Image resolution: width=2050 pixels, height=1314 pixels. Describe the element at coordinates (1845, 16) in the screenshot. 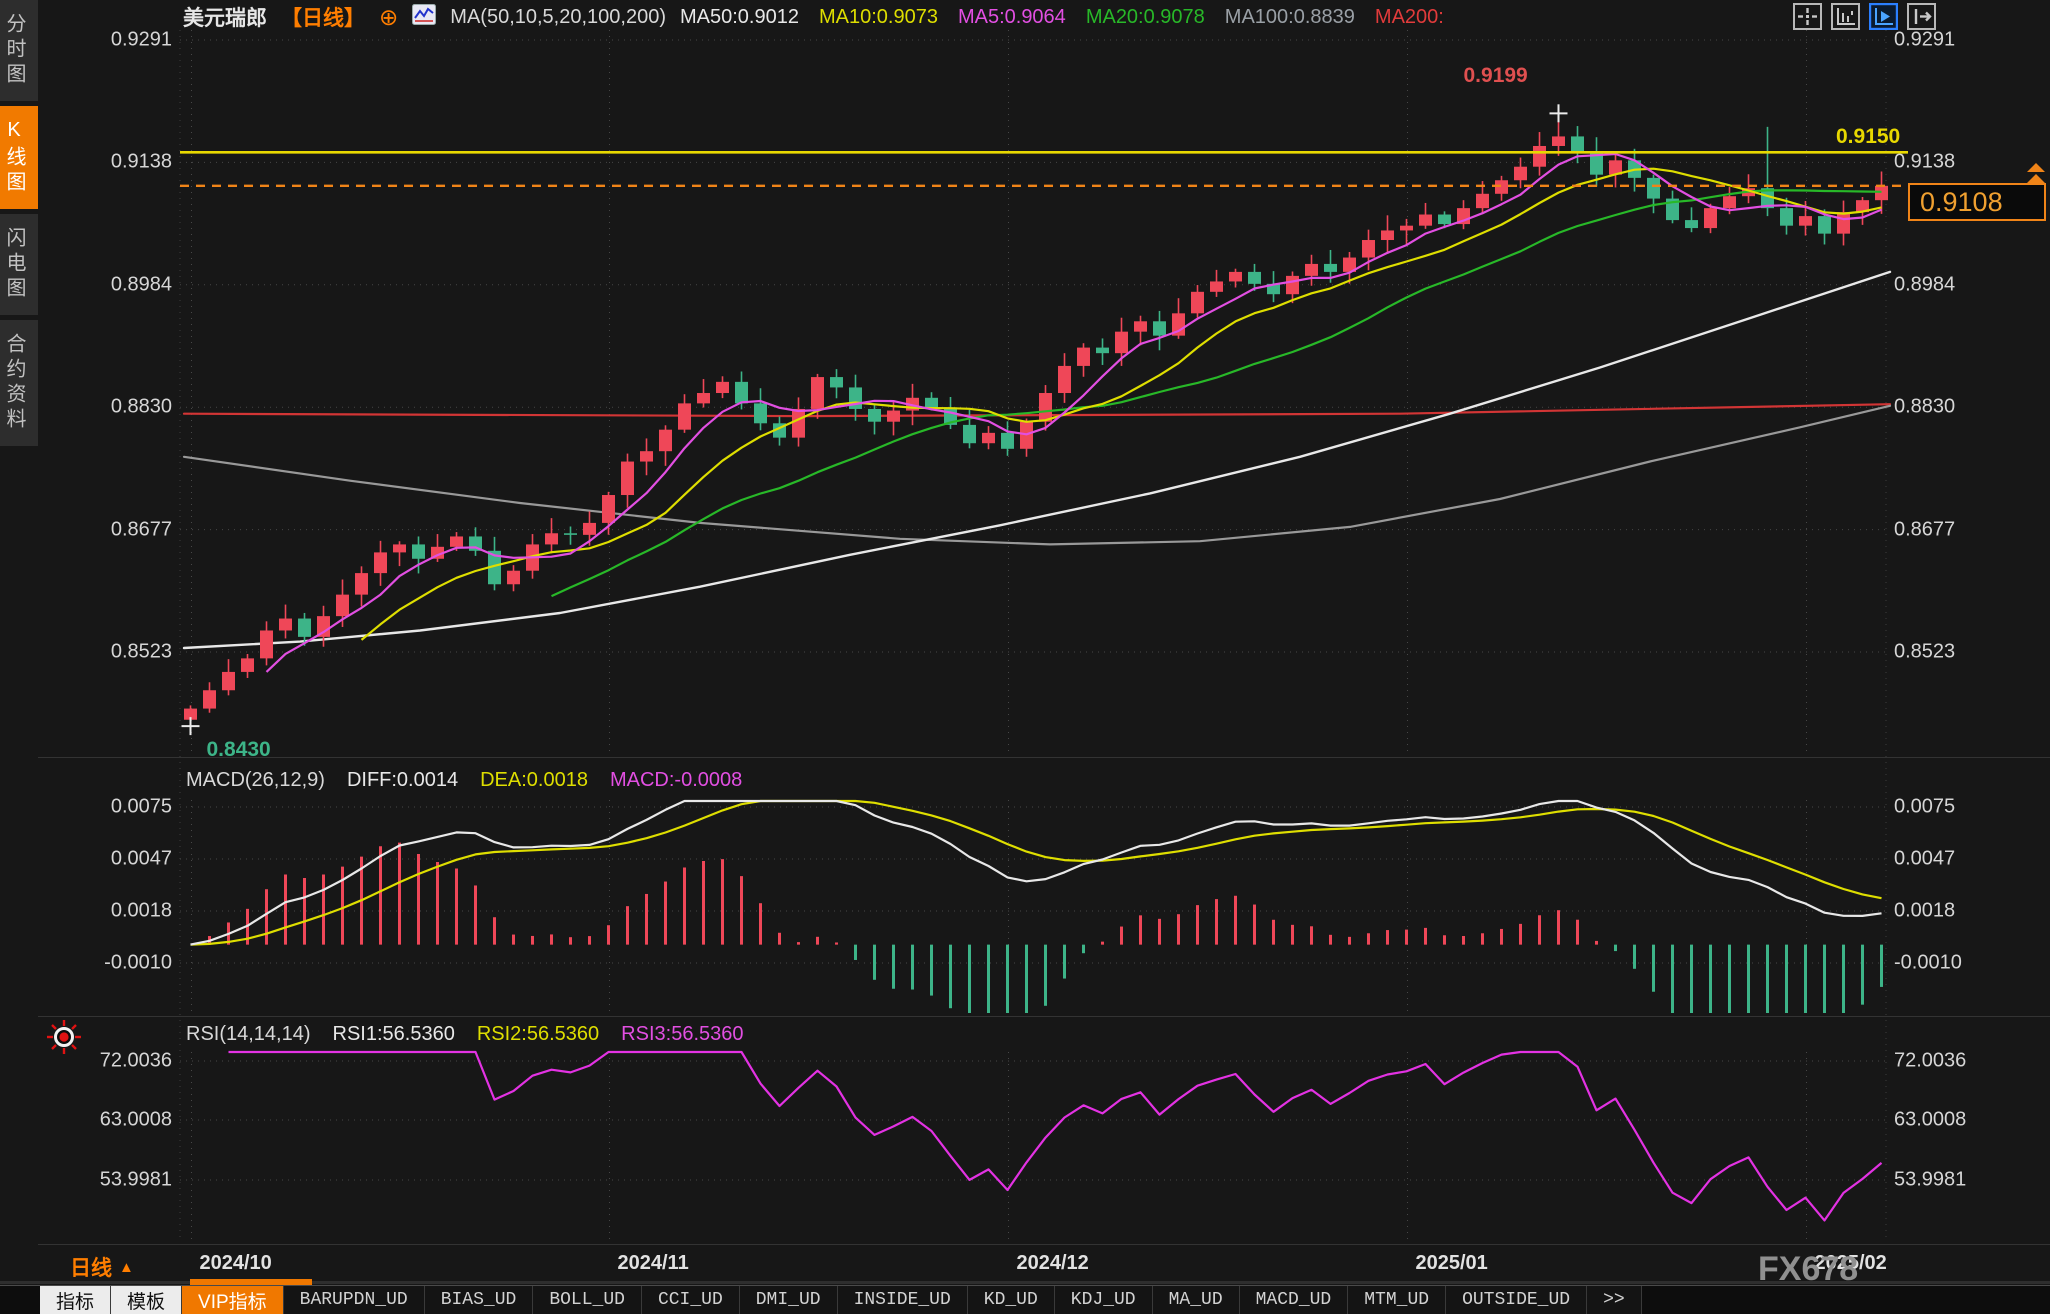

I see `axis-scale-icon` at that location.